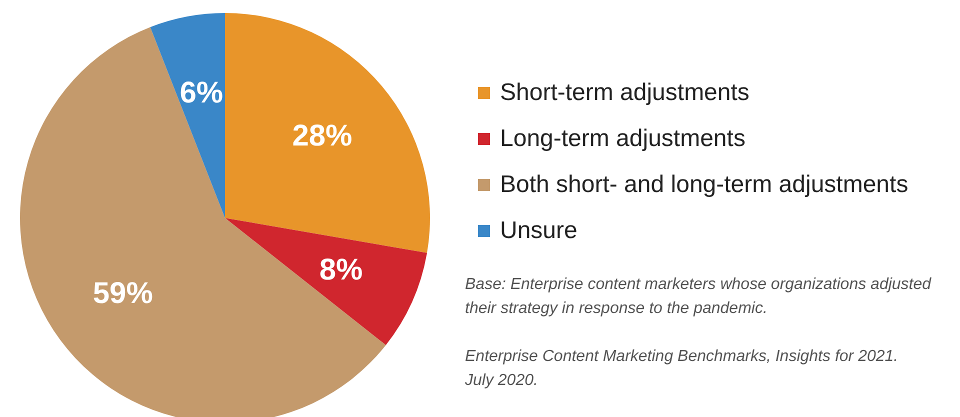 Image resolution: width=960 pixels, height=417 pixels. Describe the element at coordinates (122, 293) in the screenshot. I see `data-label: 59%` at that location.